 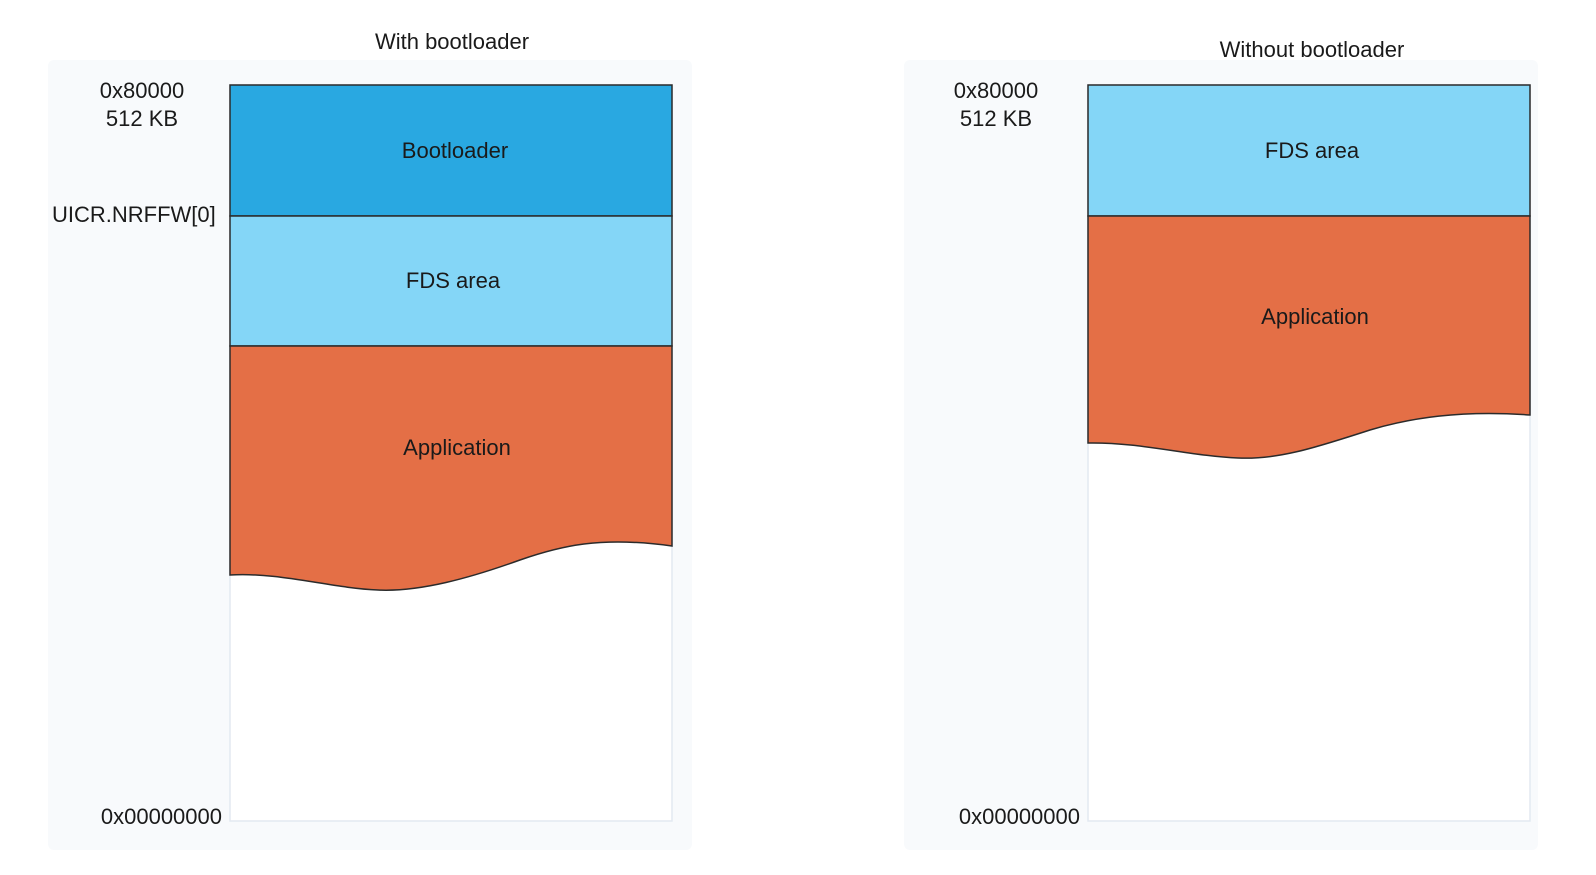 What do you see at coordinates (452, 41) in the screenshot?
I see `panel-title: With bootloader` at bounding box center [452, 41].